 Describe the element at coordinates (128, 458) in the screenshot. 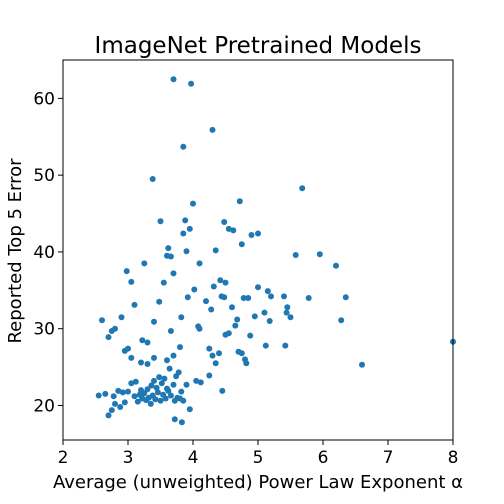

I see `x-tick-label: 3` at that location.